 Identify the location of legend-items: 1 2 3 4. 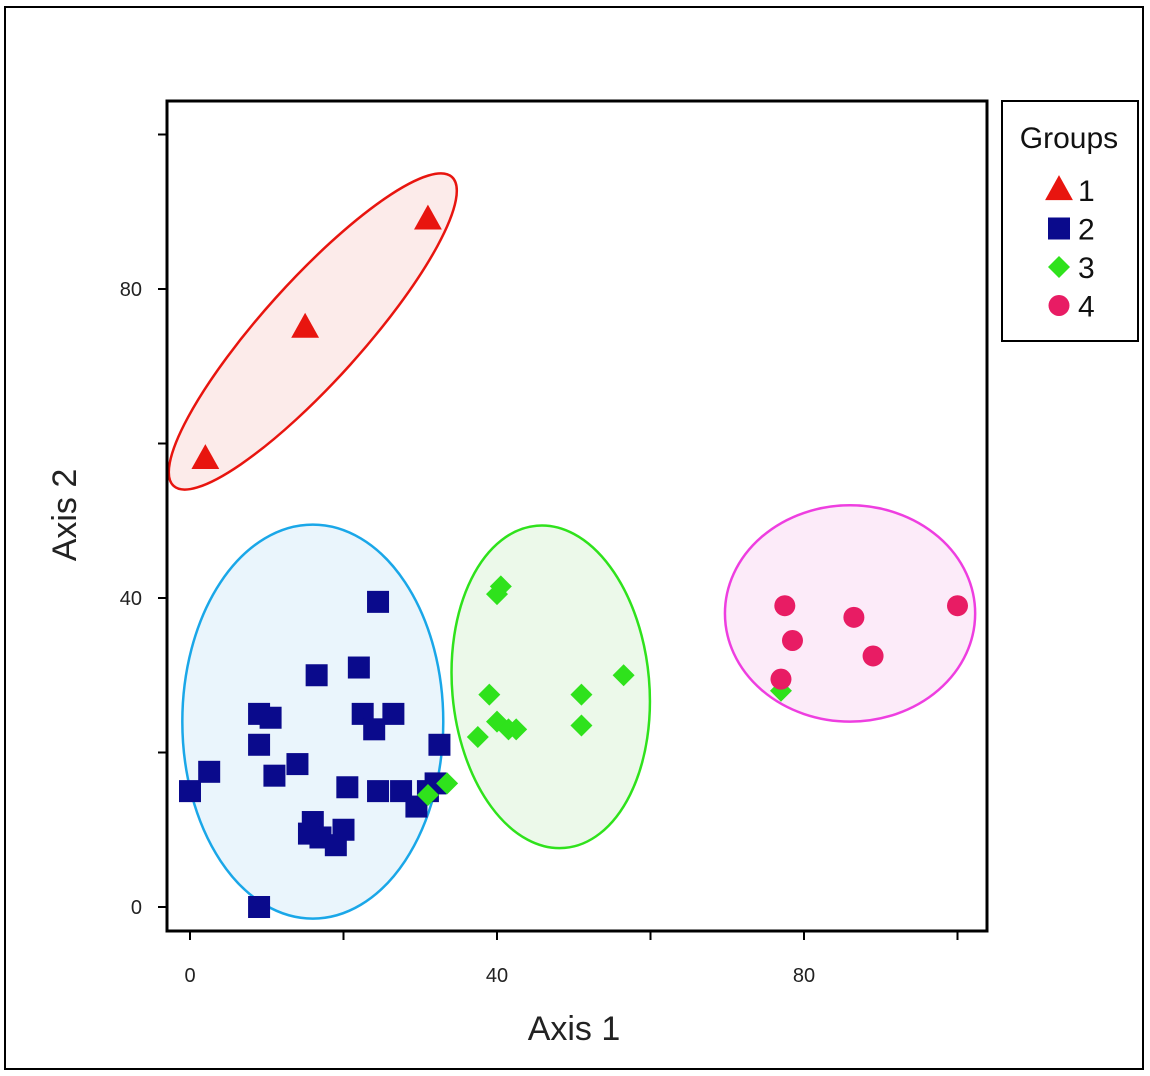
(1070, 249).